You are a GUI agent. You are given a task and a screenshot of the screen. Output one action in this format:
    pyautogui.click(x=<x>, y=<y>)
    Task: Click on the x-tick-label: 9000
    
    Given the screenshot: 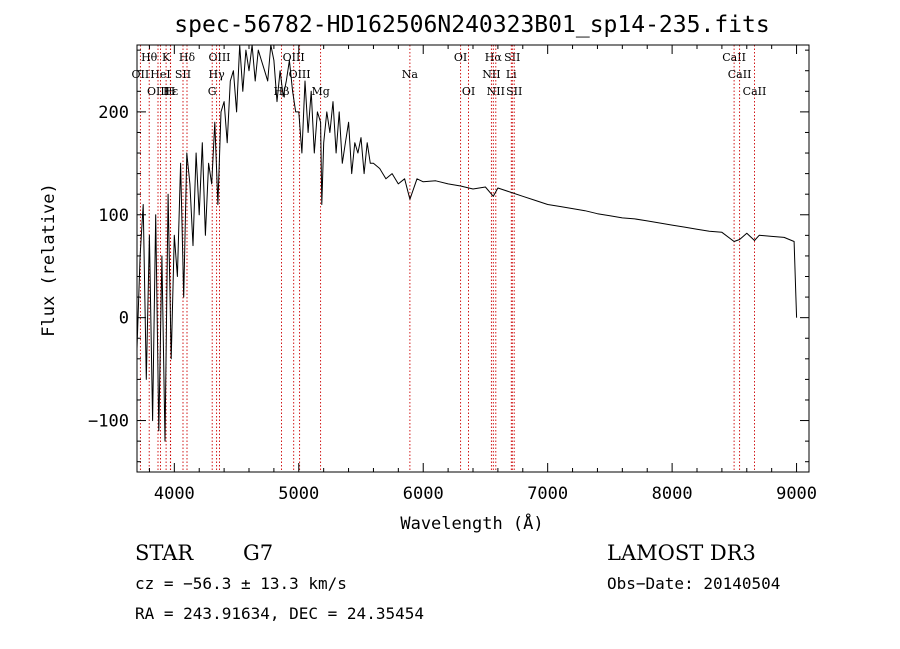 What is the action you would take?
    pyautogui.click(x=796, y=494)
    